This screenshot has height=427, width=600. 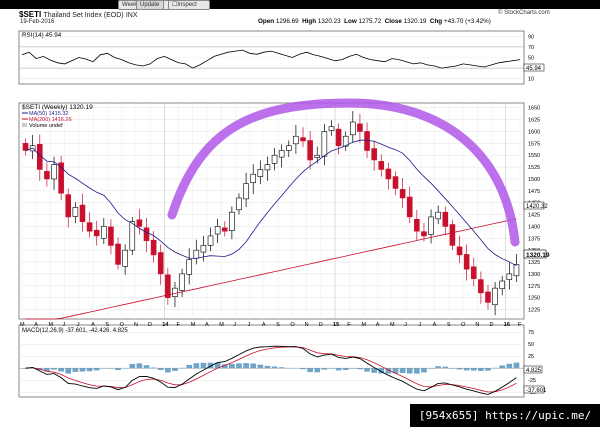 What do you see at coordinates (271, 59) in the screenshot?
I see `rsi-line` at bounding box center [271, 59].